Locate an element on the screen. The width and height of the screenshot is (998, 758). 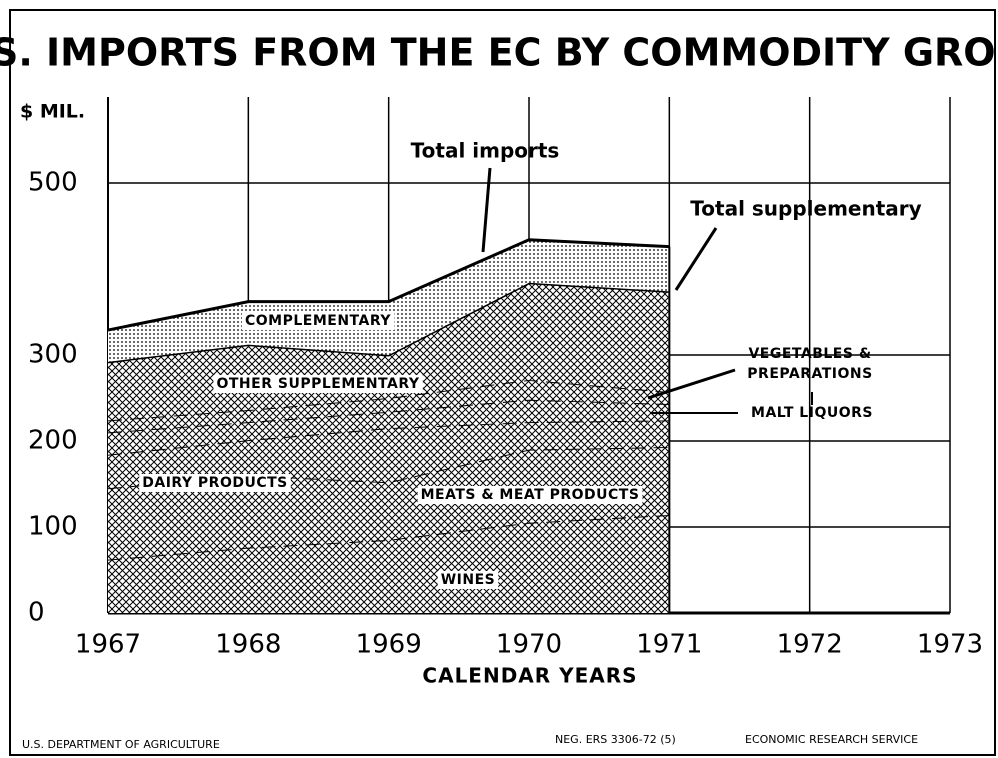
series-label: WINES is located at coordinates (468, 580).